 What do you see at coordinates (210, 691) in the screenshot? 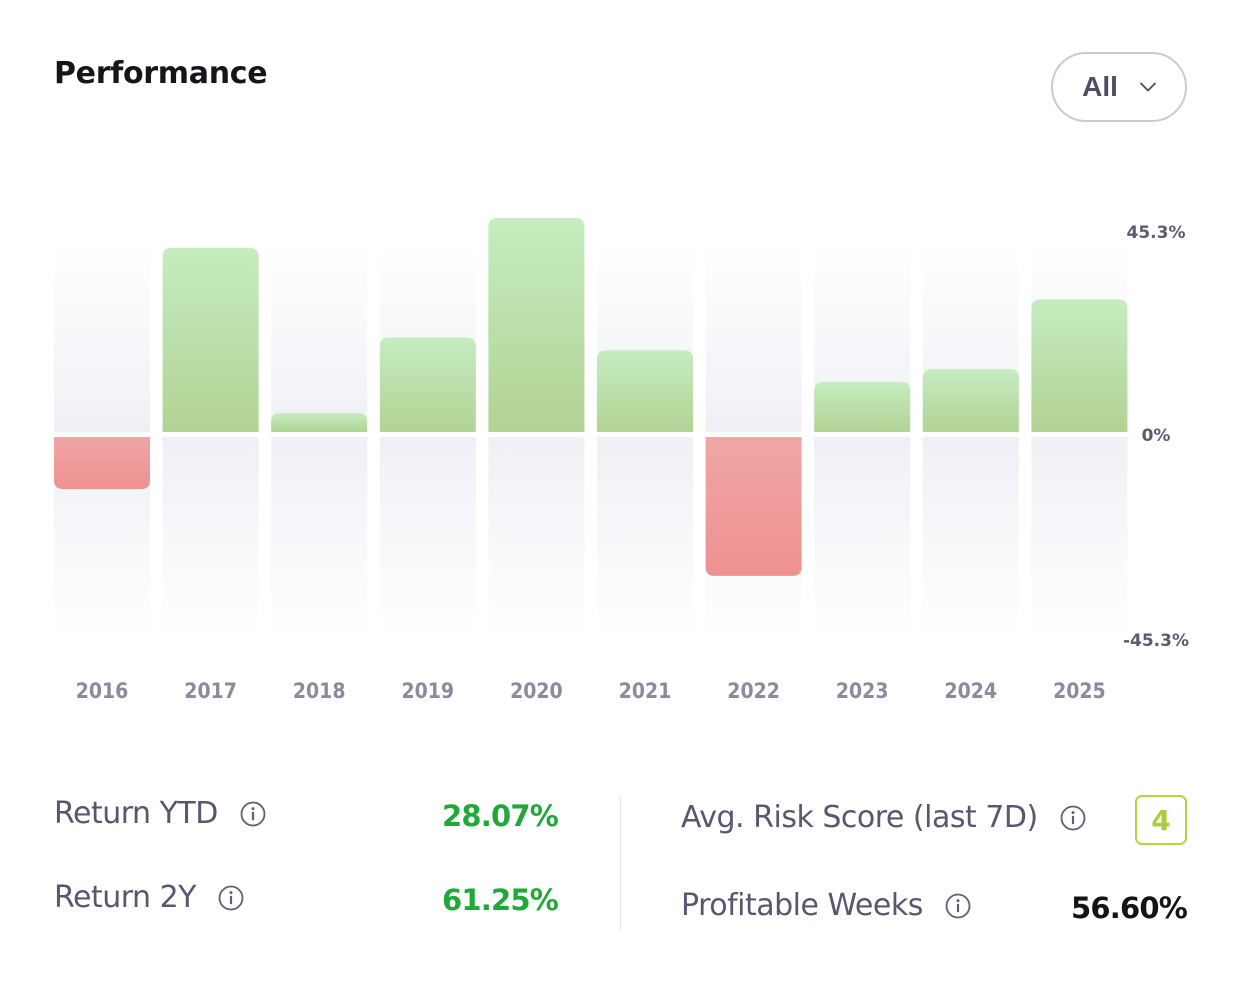
I see `x-tick-label: 2017` at bounding box center [210, 691].